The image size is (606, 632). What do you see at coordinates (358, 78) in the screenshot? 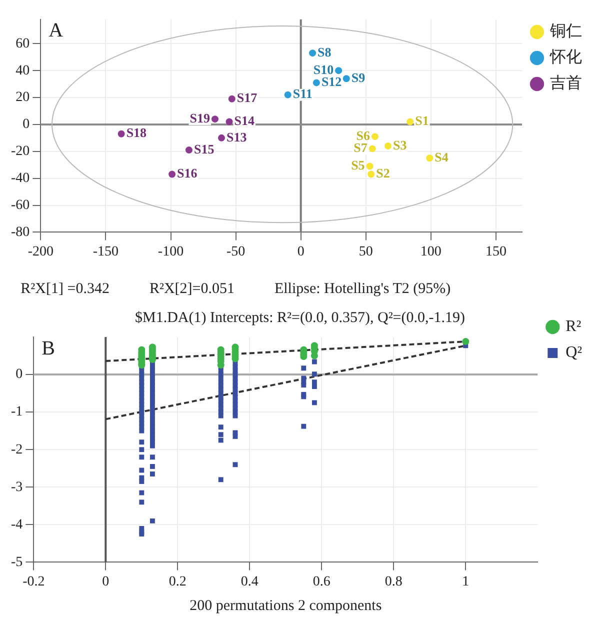
I see `annotation: S9` at bounding box center [358, 78].